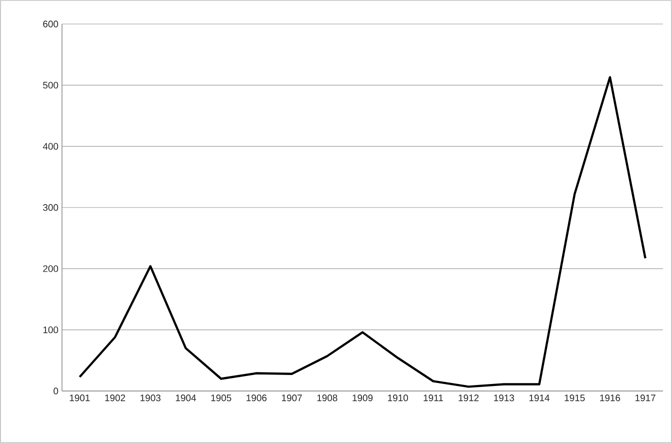 The image size is (672, 443). Describe the element at coordinates (150, 398) in the screenshot. I see `x-tick-label: 1903` at that location.